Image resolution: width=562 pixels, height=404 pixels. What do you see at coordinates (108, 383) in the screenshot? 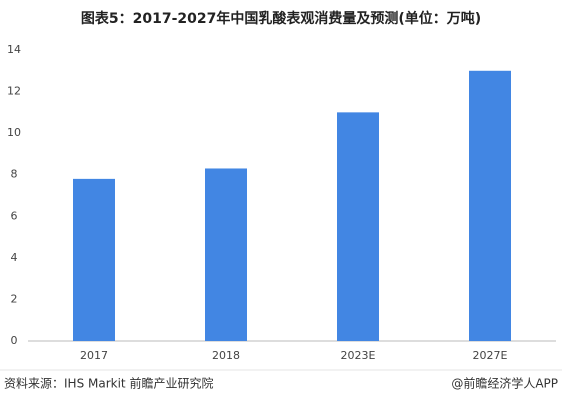
I see `source: 资料来源：IHS Markit 前瞻产业研究院` at bounding box center [108, 383].